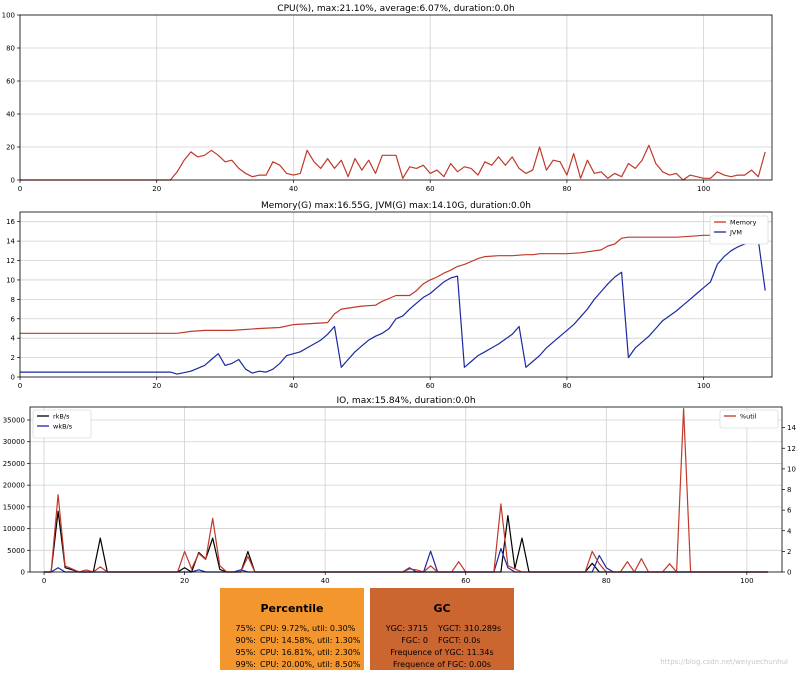  Describe the element at coordinates (10, 82) in the screenshot. I see `y-tick-label: 60` at that location.